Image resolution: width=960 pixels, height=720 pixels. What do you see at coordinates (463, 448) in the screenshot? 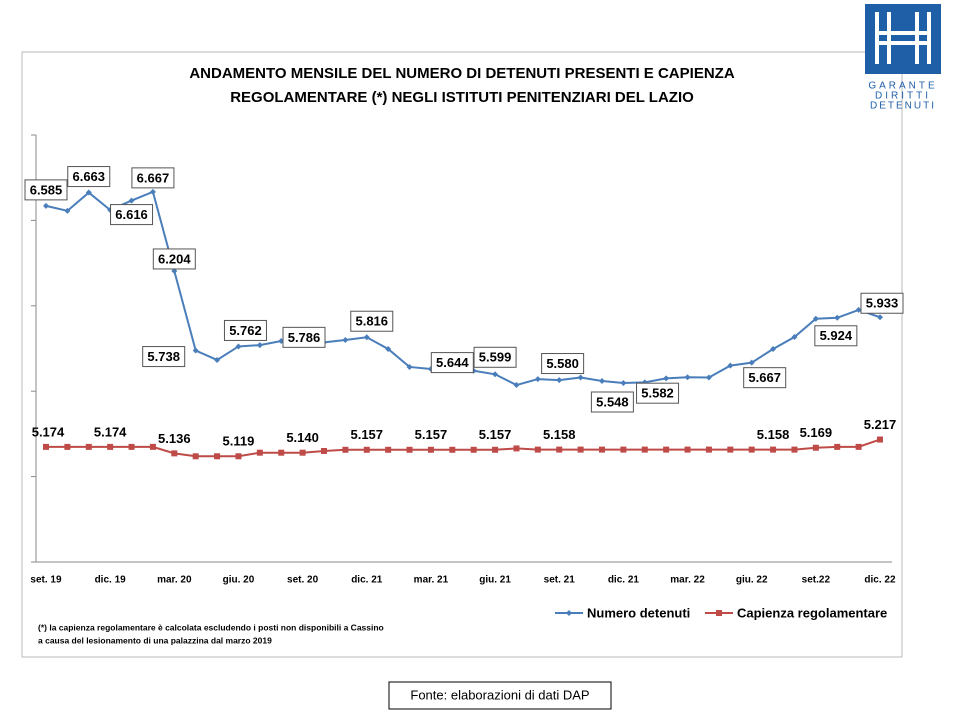
I see `series-line` at bounding box center [463, 448].